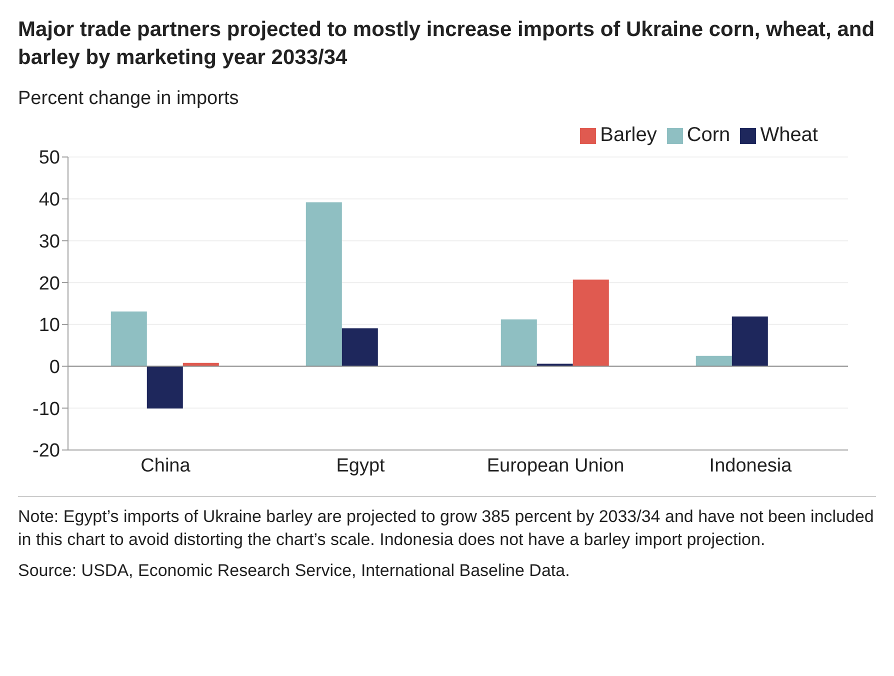 Image resolution: width=894 pixels, height=676 pixels. I want to click on y-tick-label: 50, so click(49, 158).